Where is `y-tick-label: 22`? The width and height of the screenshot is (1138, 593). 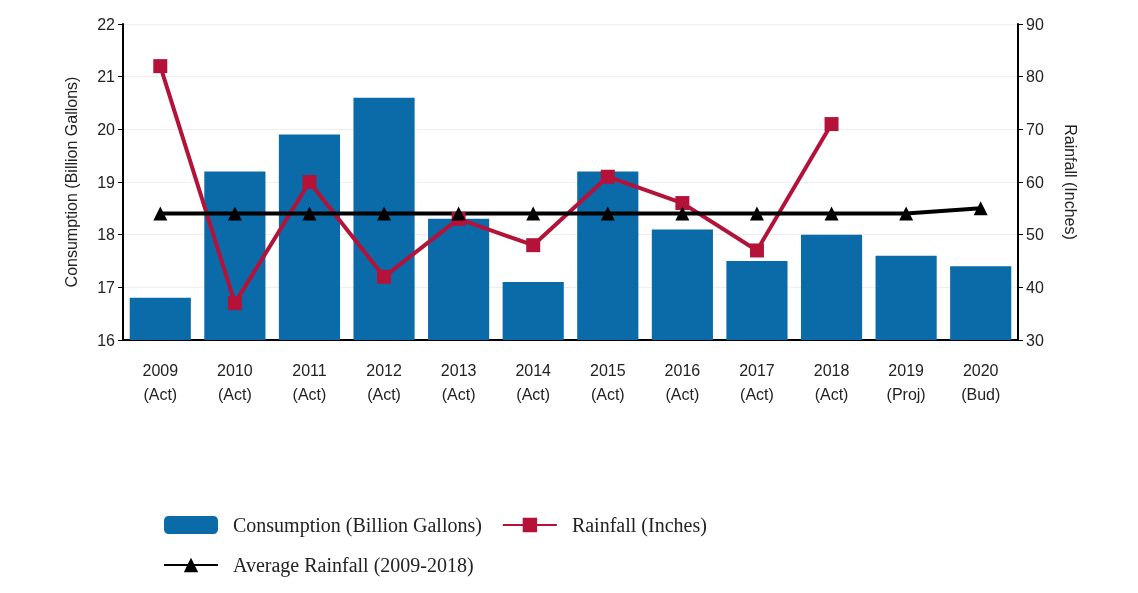 y-tick-label: 22 is located at coordinates (106, 24).